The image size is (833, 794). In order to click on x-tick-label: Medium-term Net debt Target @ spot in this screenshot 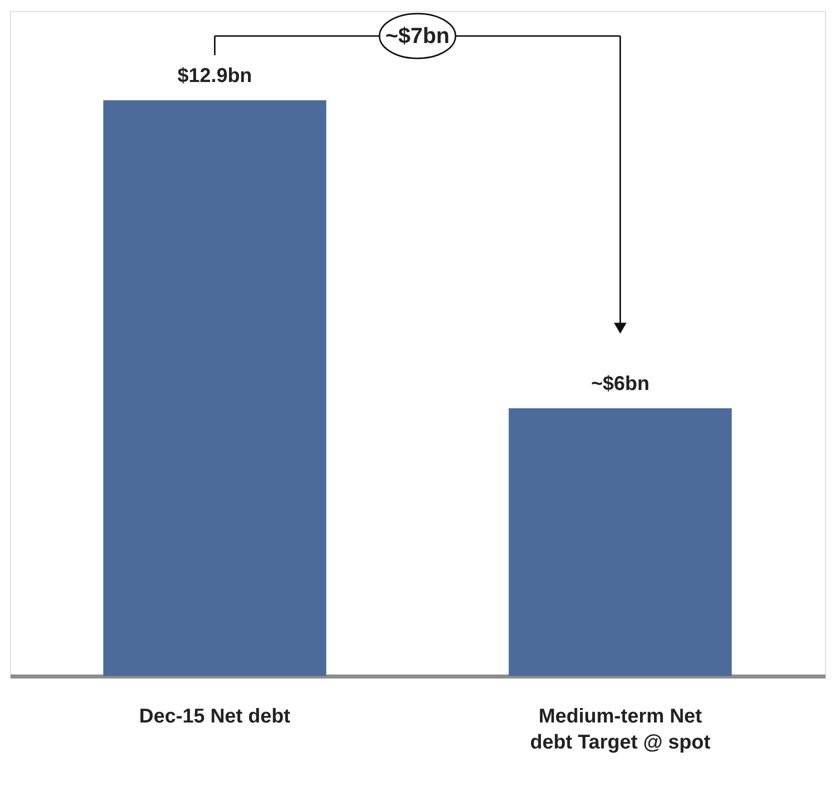, I will do `click(620, 730)`.